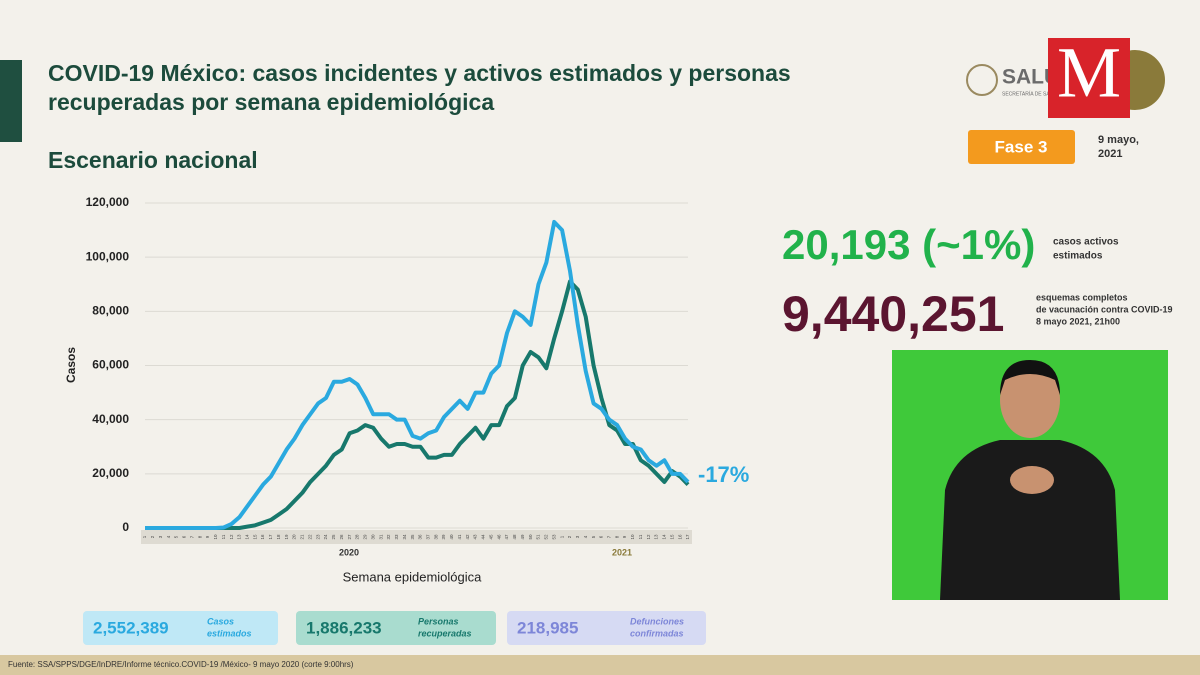  I want to click on x-tick-label: 46, so click(498, 537).